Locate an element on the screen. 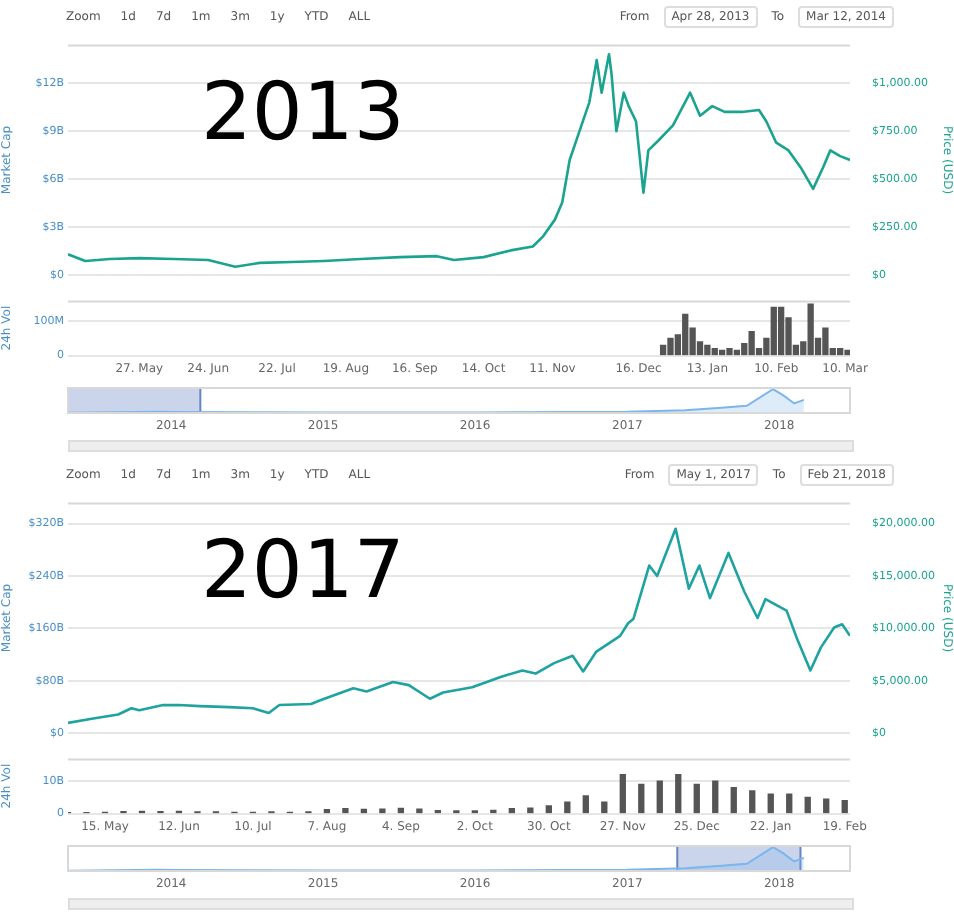 This screenshot has height=914, width=954. chart-title: 2017 is located at coordinates (302, 571).